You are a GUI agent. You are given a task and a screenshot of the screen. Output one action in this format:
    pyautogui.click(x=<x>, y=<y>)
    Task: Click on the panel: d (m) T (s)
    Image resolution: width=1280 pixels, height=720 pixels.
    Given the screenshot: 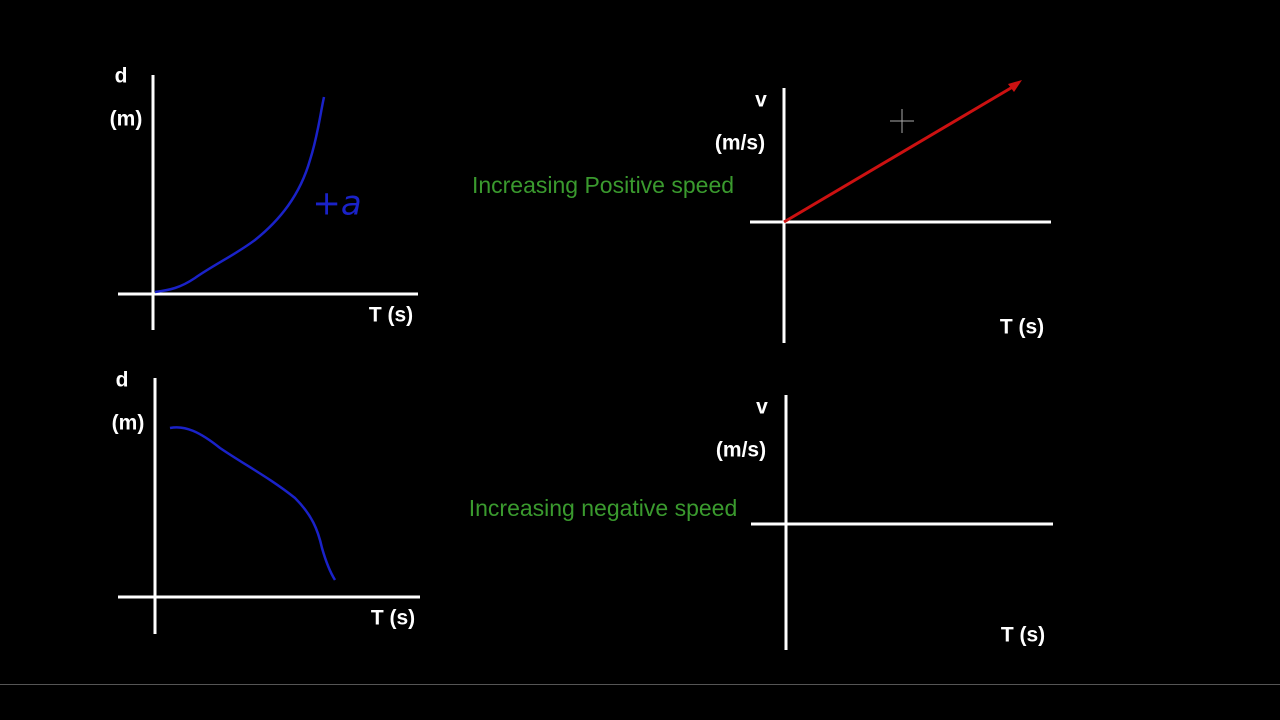 What is the action you would take?
    pyautogui.click(x=266, y=501)
    